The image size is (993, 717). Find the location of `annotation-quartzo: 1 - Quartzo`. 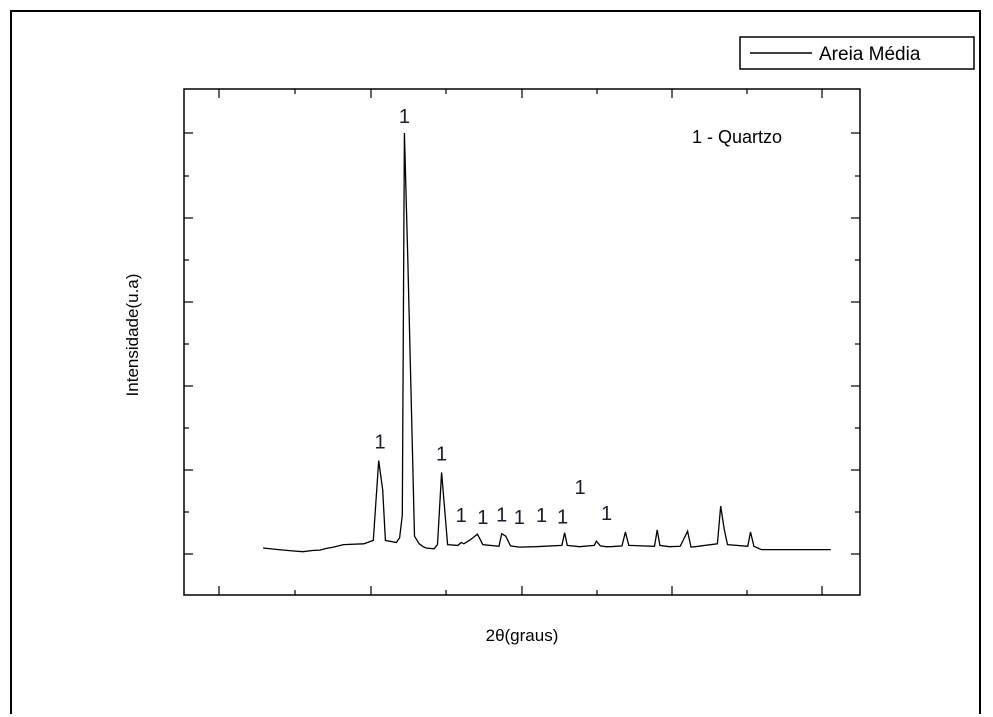

annotation-quartzo: 1 - Quartzo is located at coordinates (737, 137).